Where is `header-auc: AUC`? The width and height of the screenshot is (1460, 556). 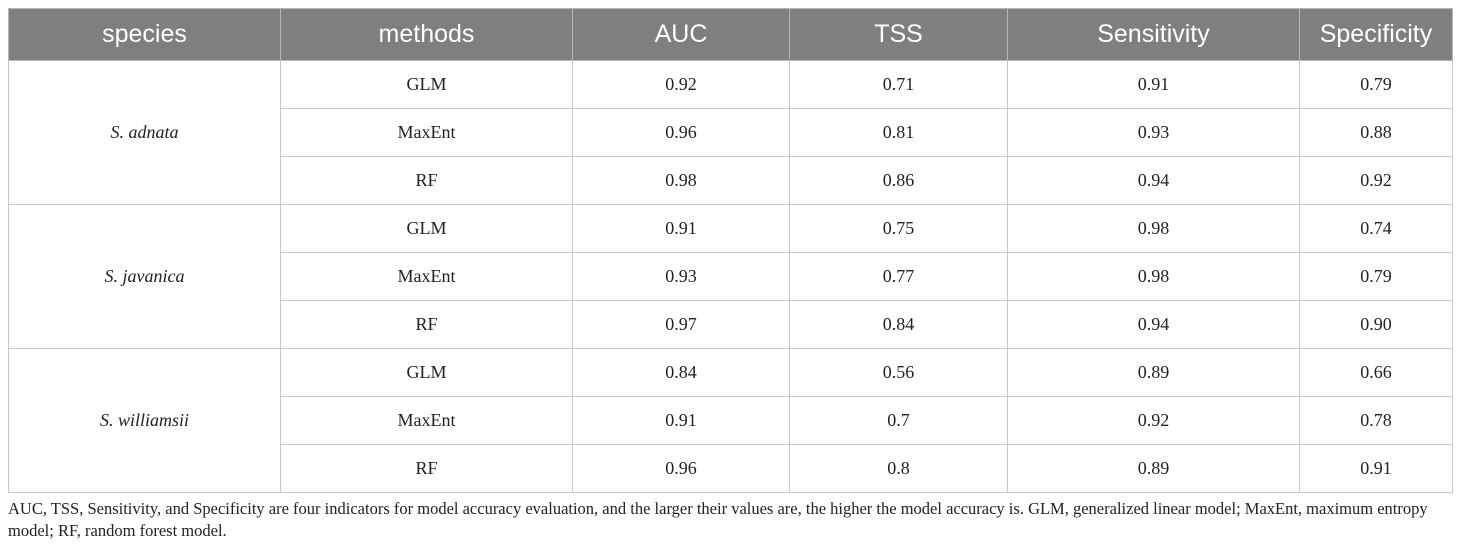
header-auc: AUC is located at coordinates (681, 34).